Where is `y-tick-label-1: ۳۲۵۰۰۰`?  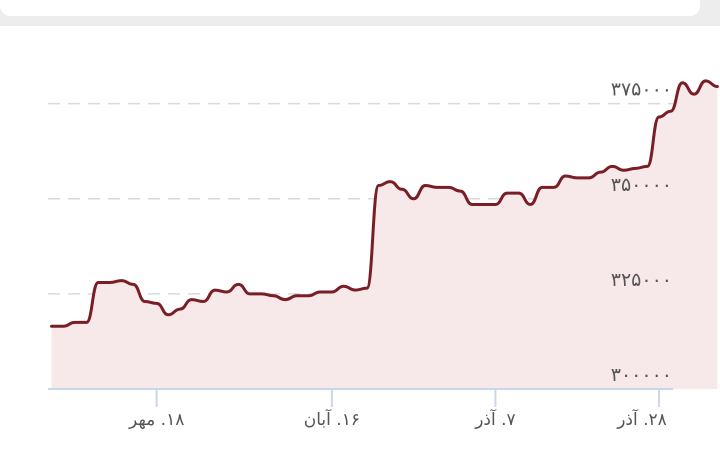
y-tick-label-1: ۳۲۵۰۰۰ is located at coordinates (641, 280).